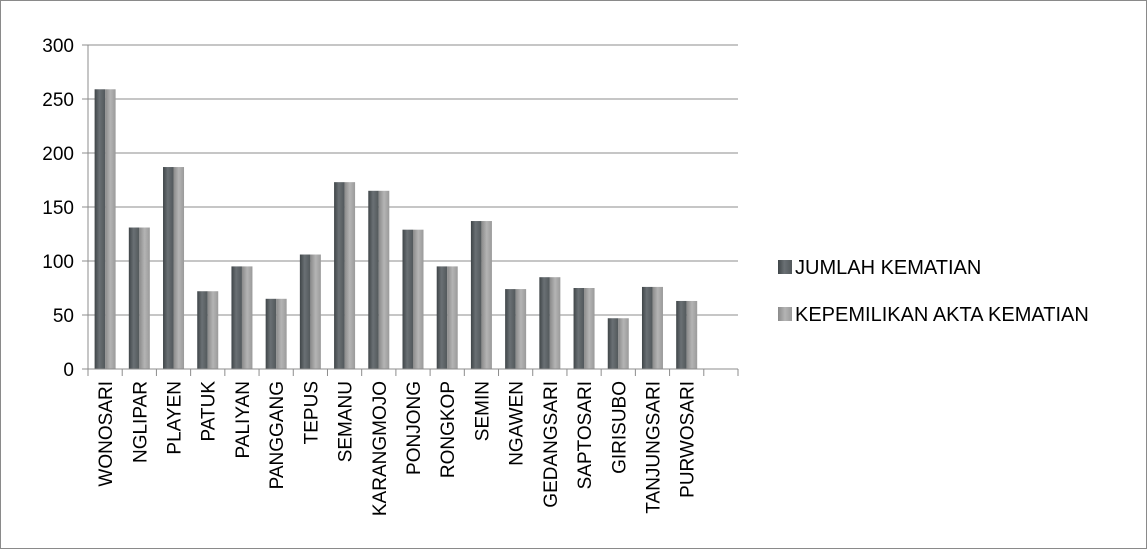 The width and height of the screenshot is (1147, 553). Describe the element at coordinates (688, 439) in the screenshot. I see `x-tick-label: PURWOSARI` at that location.